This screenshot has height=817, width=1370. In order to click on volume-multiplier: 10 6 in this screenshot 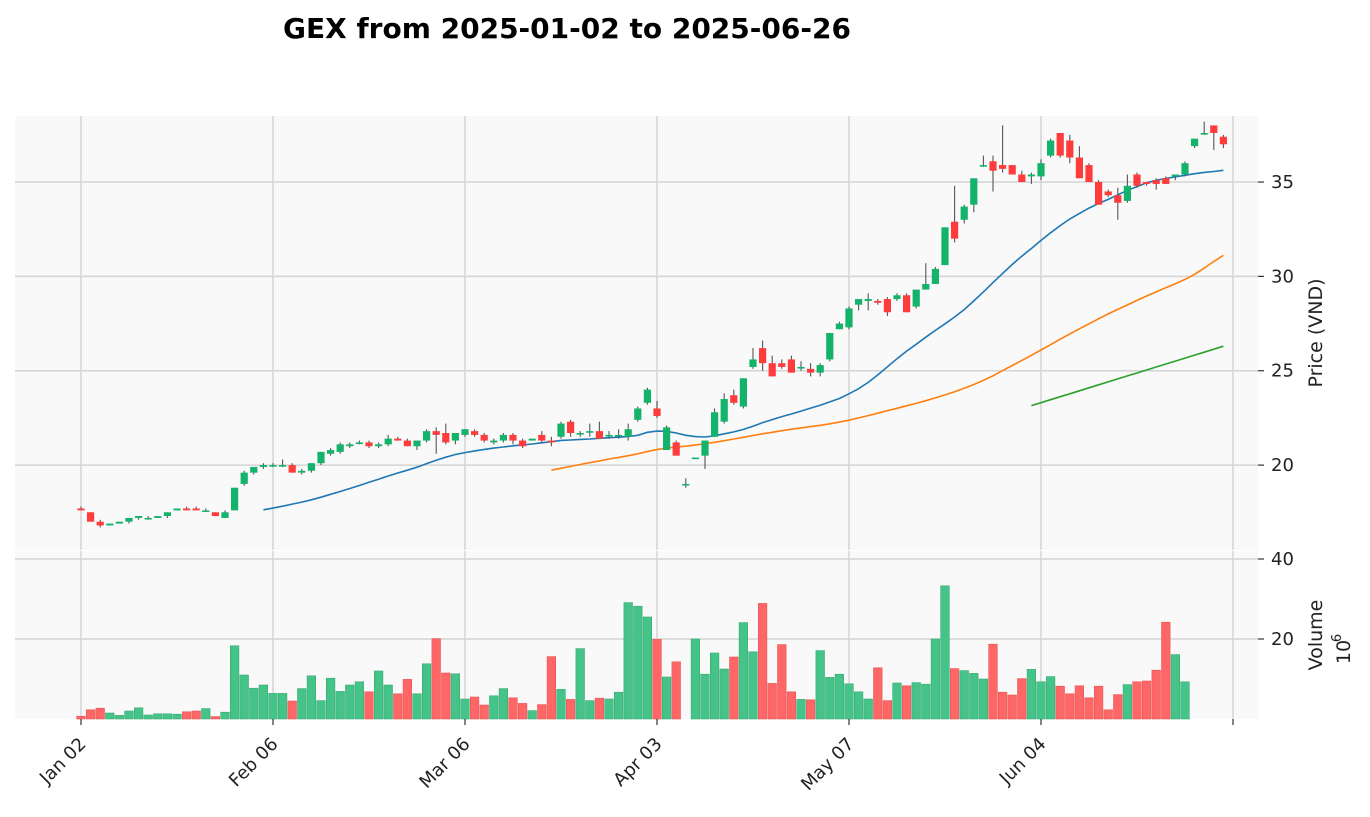, I will do `click(1342, 649)`.